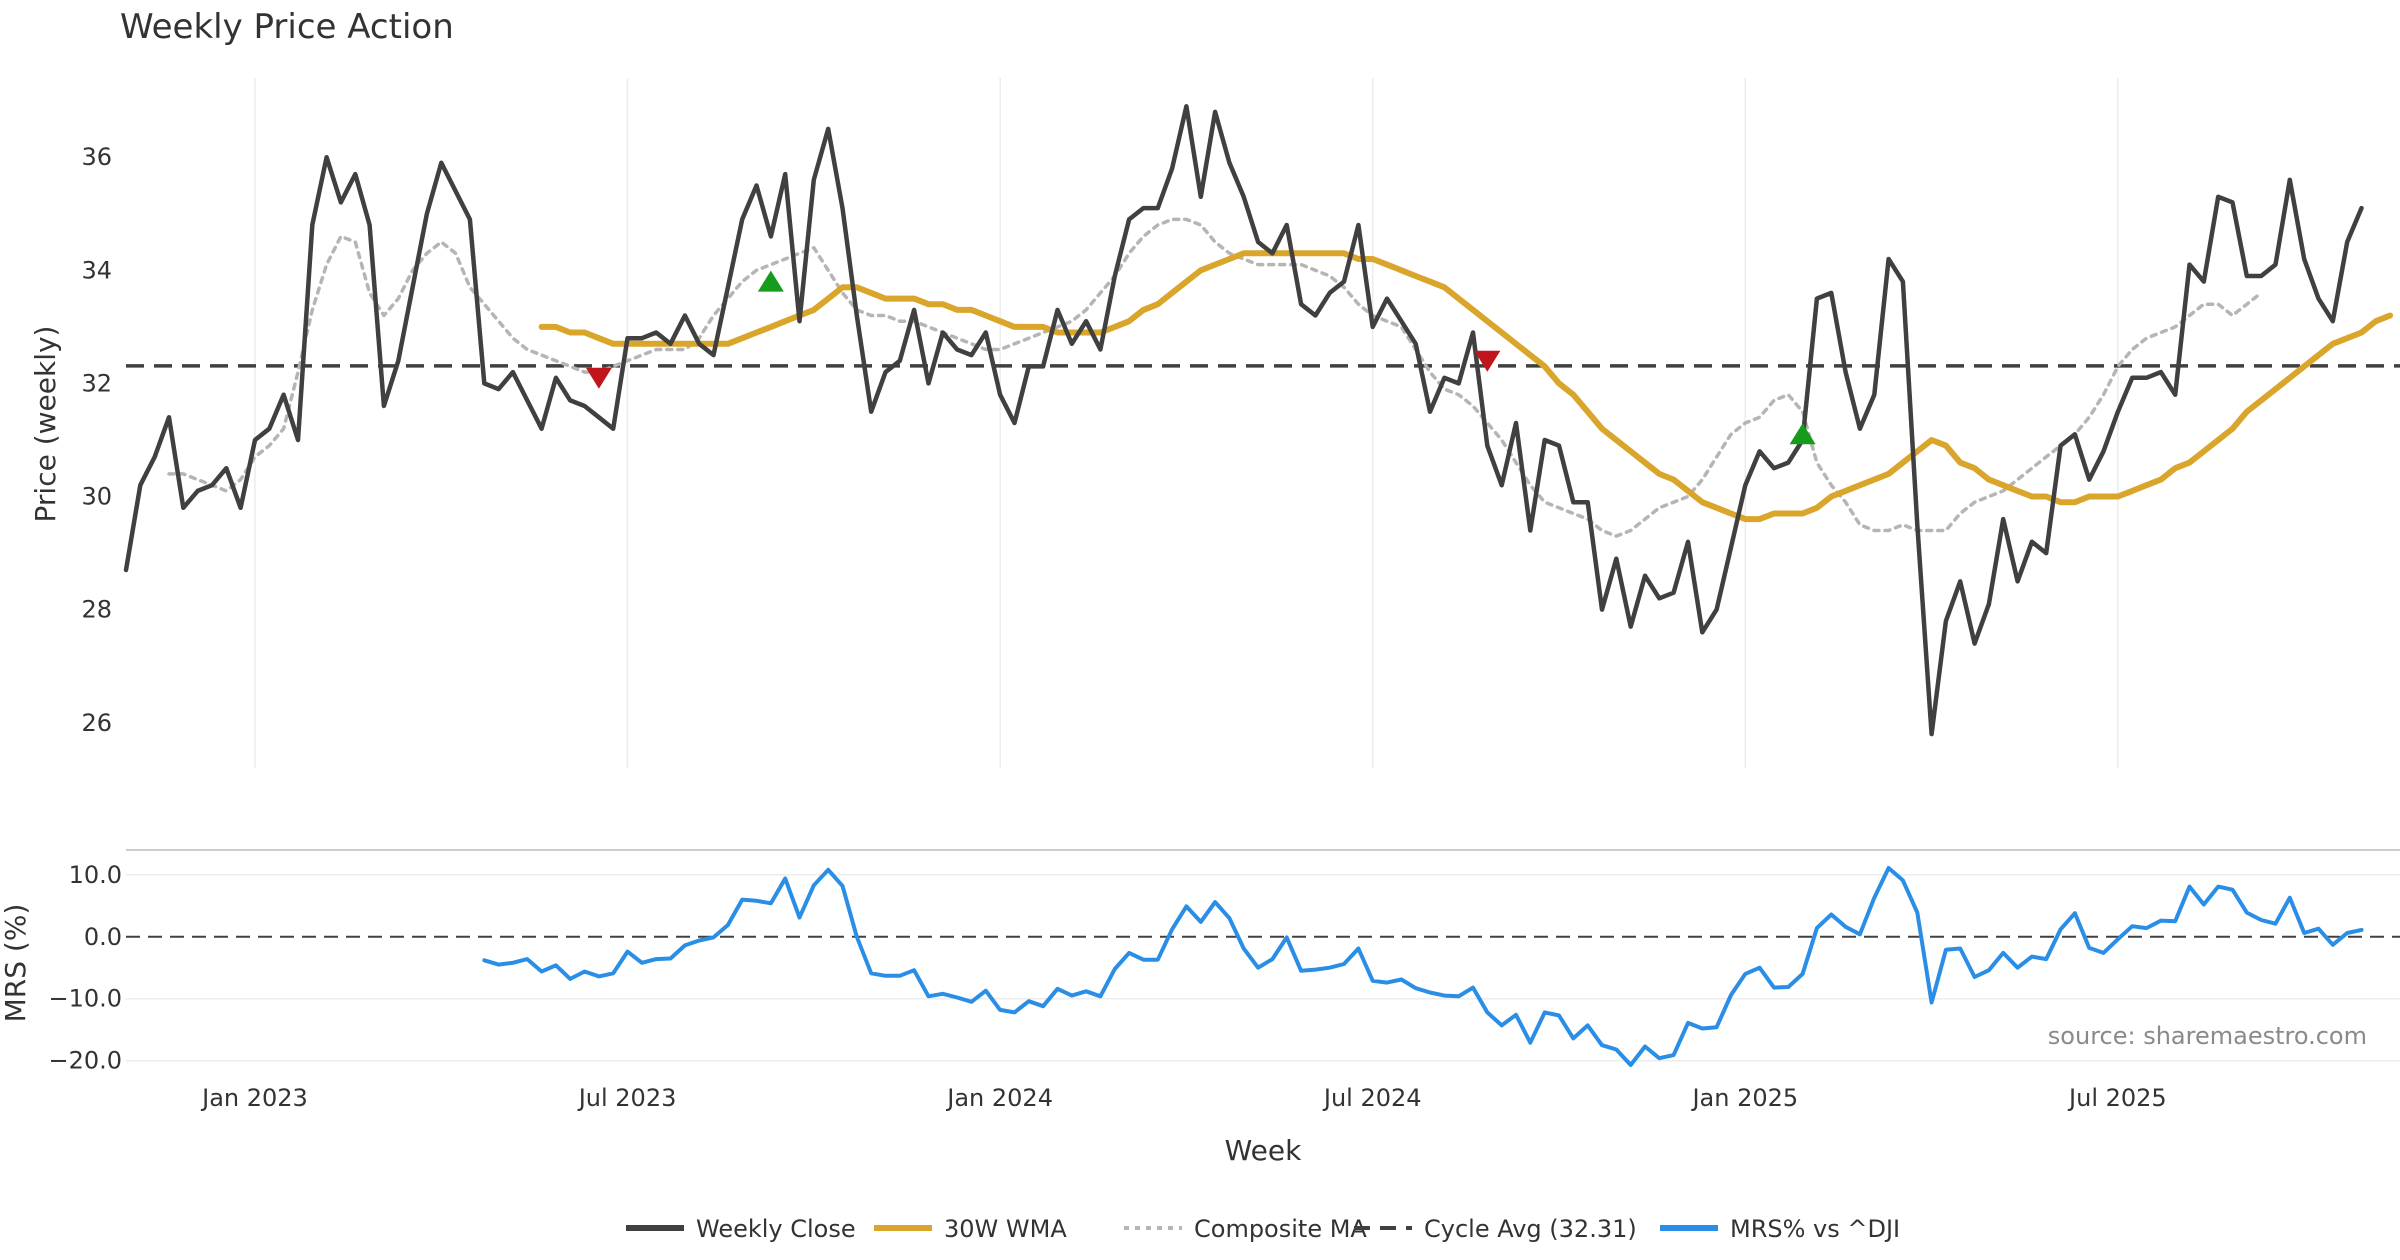  I want to click on mrs-y-tick-2: 0.0, so click(103, 937).